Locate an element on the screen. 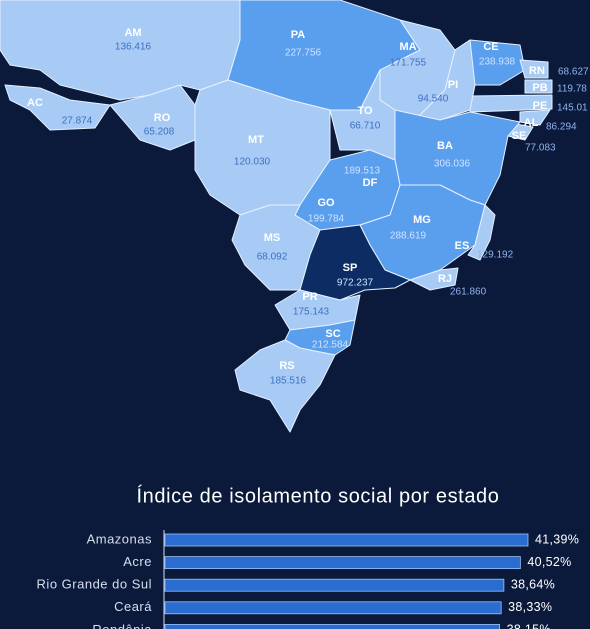  state-value: 65.208 is located at coordinates (159, 132).